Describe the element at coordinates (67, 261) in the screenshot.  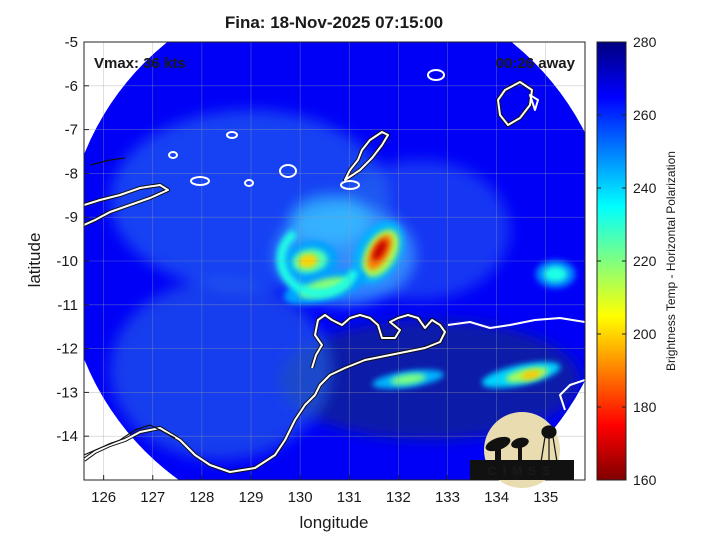
I see `y-tick-label: -10` at that location.